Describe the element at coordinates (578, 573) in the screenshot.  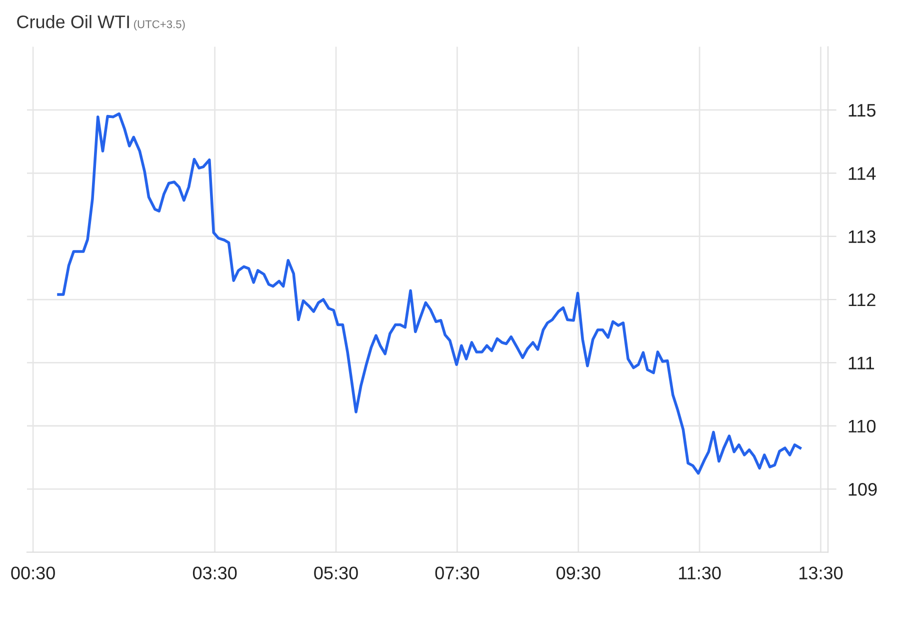
I see `x-tick-label: 09:30` at that location.